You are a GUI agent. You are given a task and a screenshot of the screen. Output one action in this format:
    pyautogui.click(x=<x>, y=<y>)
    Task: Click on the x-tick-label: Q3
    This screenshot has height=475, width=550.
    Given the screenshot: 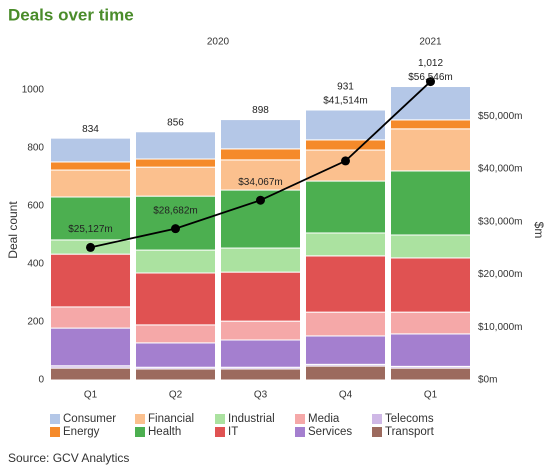 What is the action you would take?
    pyautogui.click(x=261, y=395)
    